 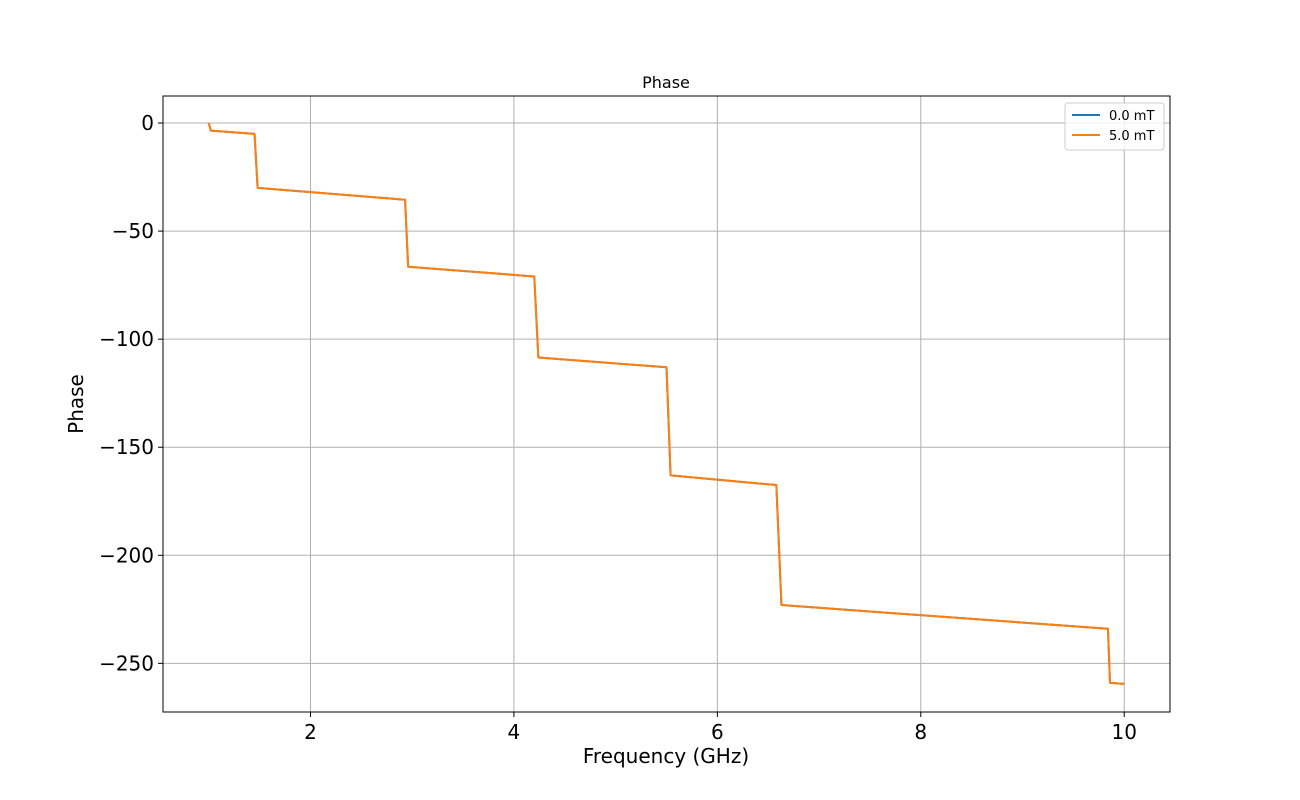 I want to click on y-tick-label: −50, so click(x=133, y=231).